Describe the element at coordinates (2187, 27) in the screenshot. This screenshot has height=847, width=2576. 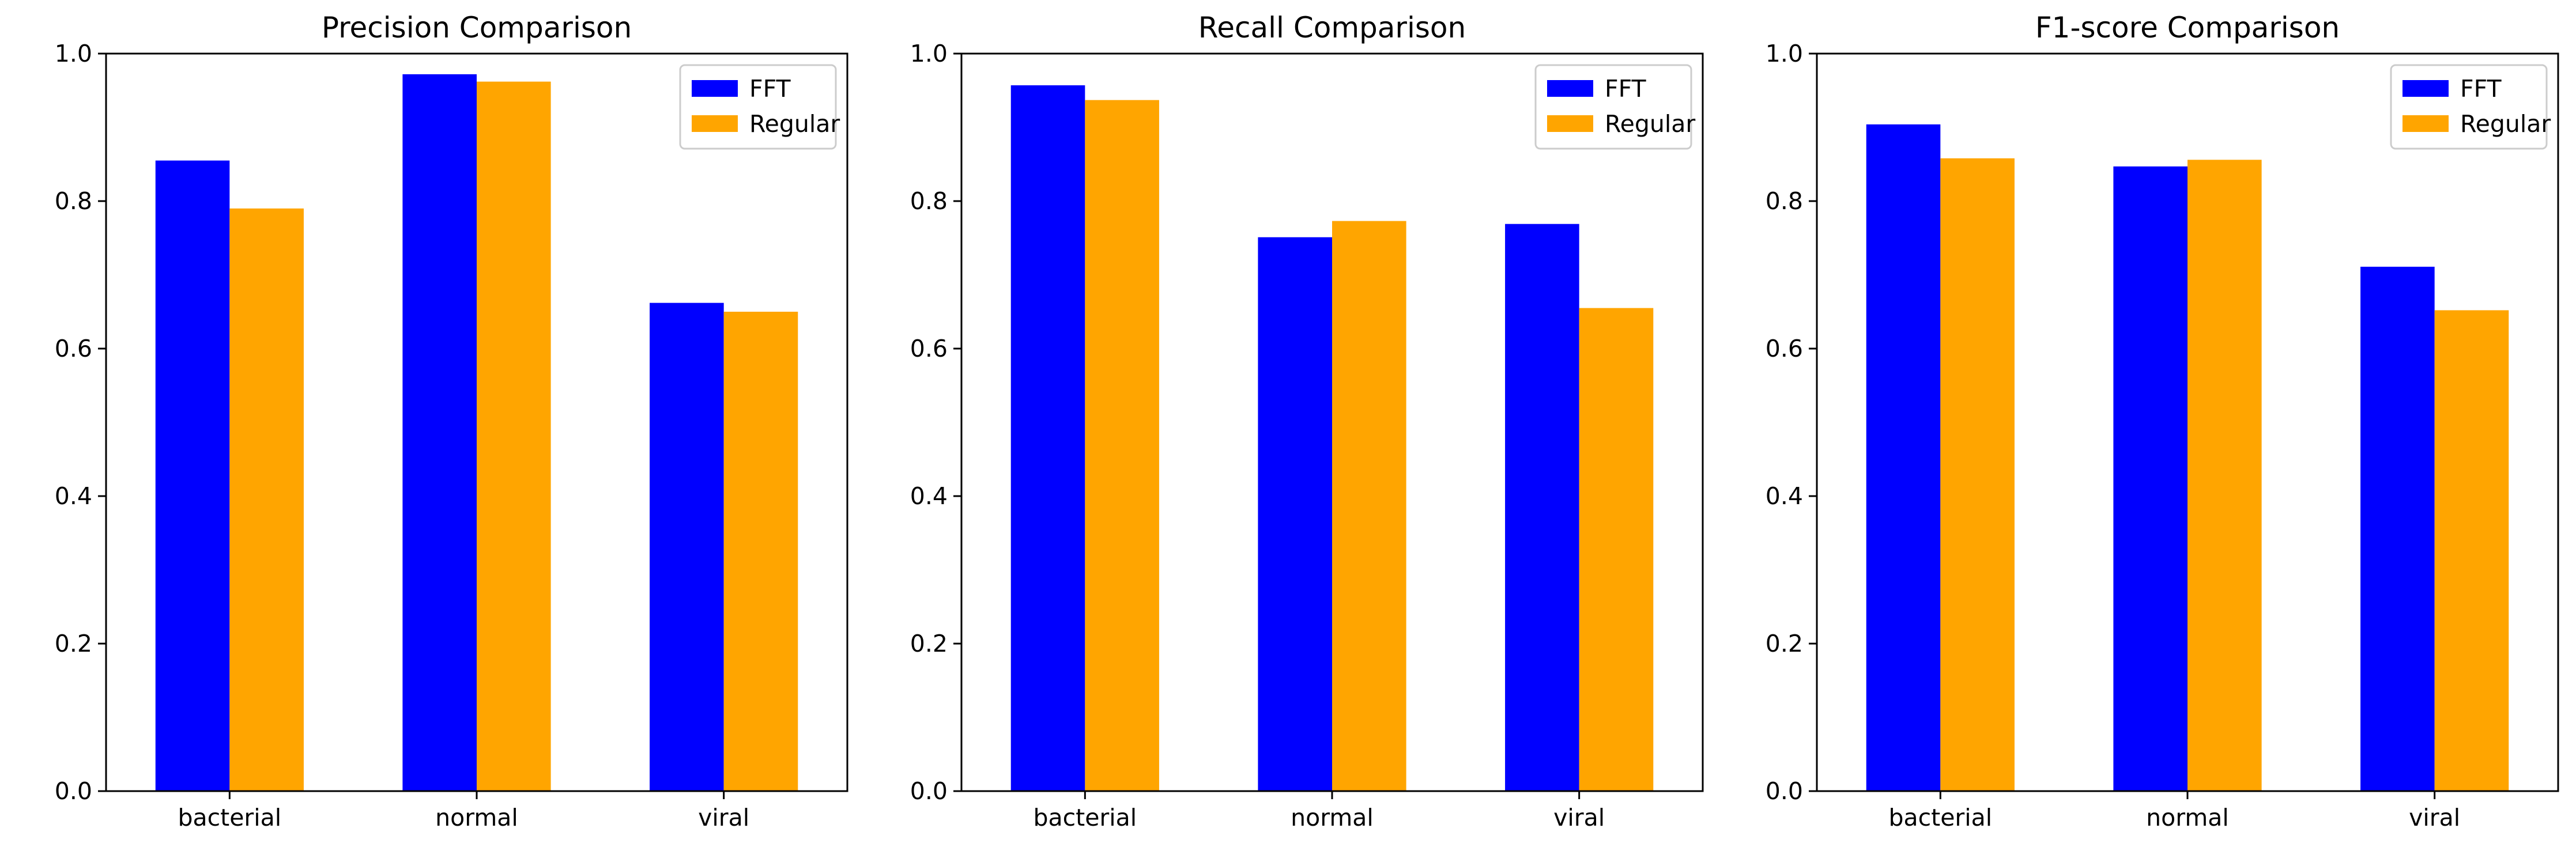
I see `chart-title: F1-score Comparison` at that location.